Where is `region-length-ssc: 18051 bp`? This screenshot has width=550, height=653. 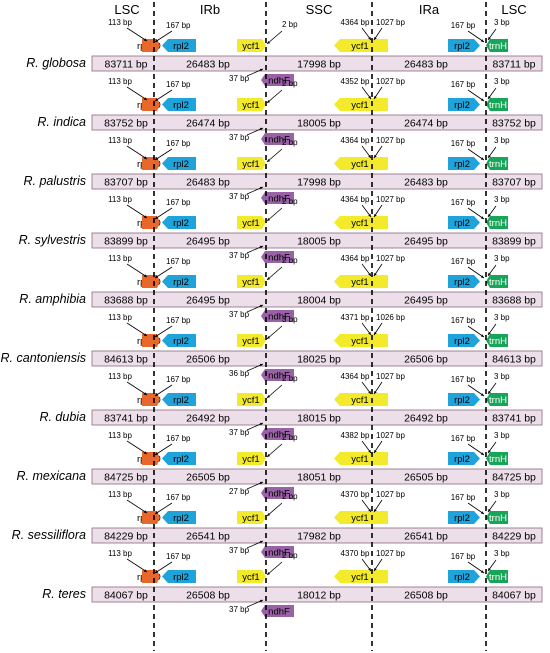
region-length-ssc: 18051 bp is located at coordinates (319, 478).